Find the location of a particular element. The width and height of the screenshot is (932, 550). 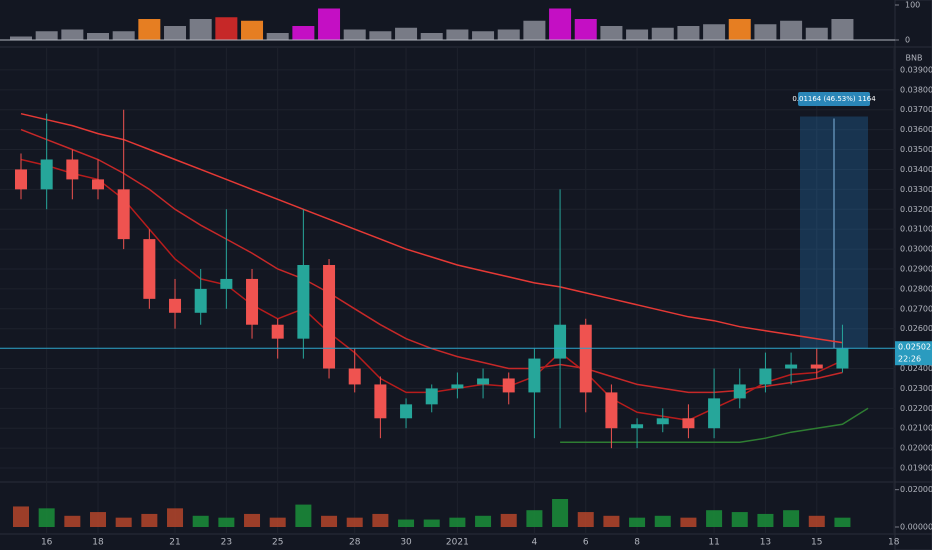

y-tick-label: 0.03600 is located at coordinates (916, 129).